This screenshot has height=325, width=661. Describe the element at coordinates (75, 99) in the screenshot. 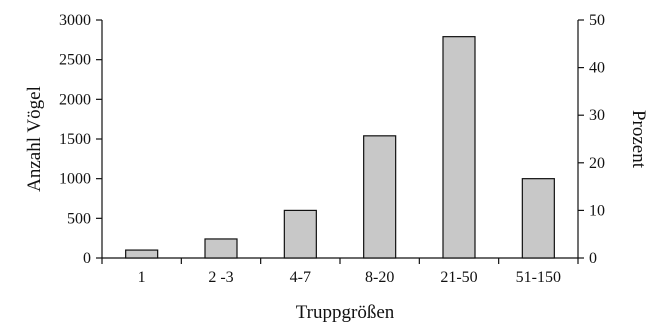

I see `y-tick-label: 2000` at that location.